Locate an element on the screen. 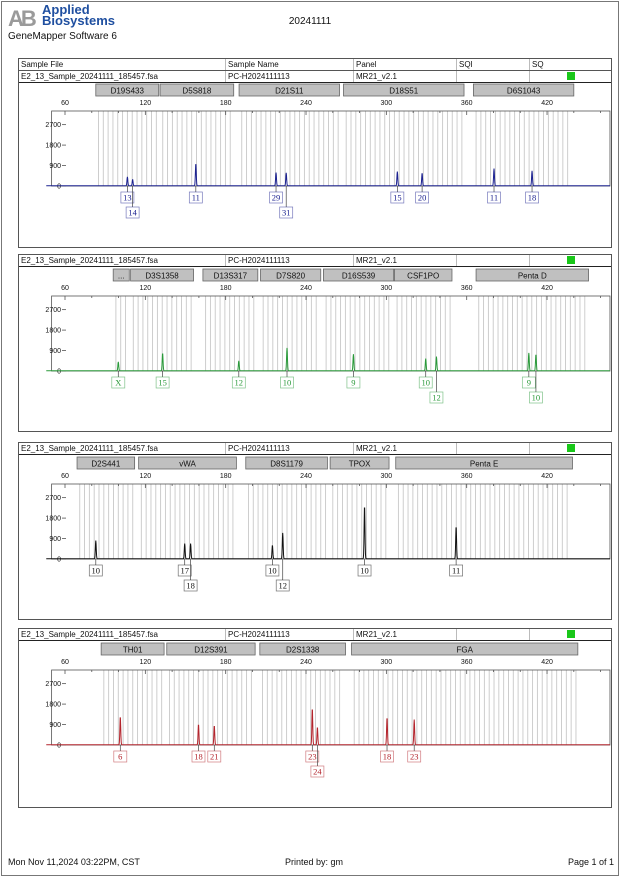 This screenshot has width=620, height=877. marker-label: Penta D is located at coordinates (532, 276).